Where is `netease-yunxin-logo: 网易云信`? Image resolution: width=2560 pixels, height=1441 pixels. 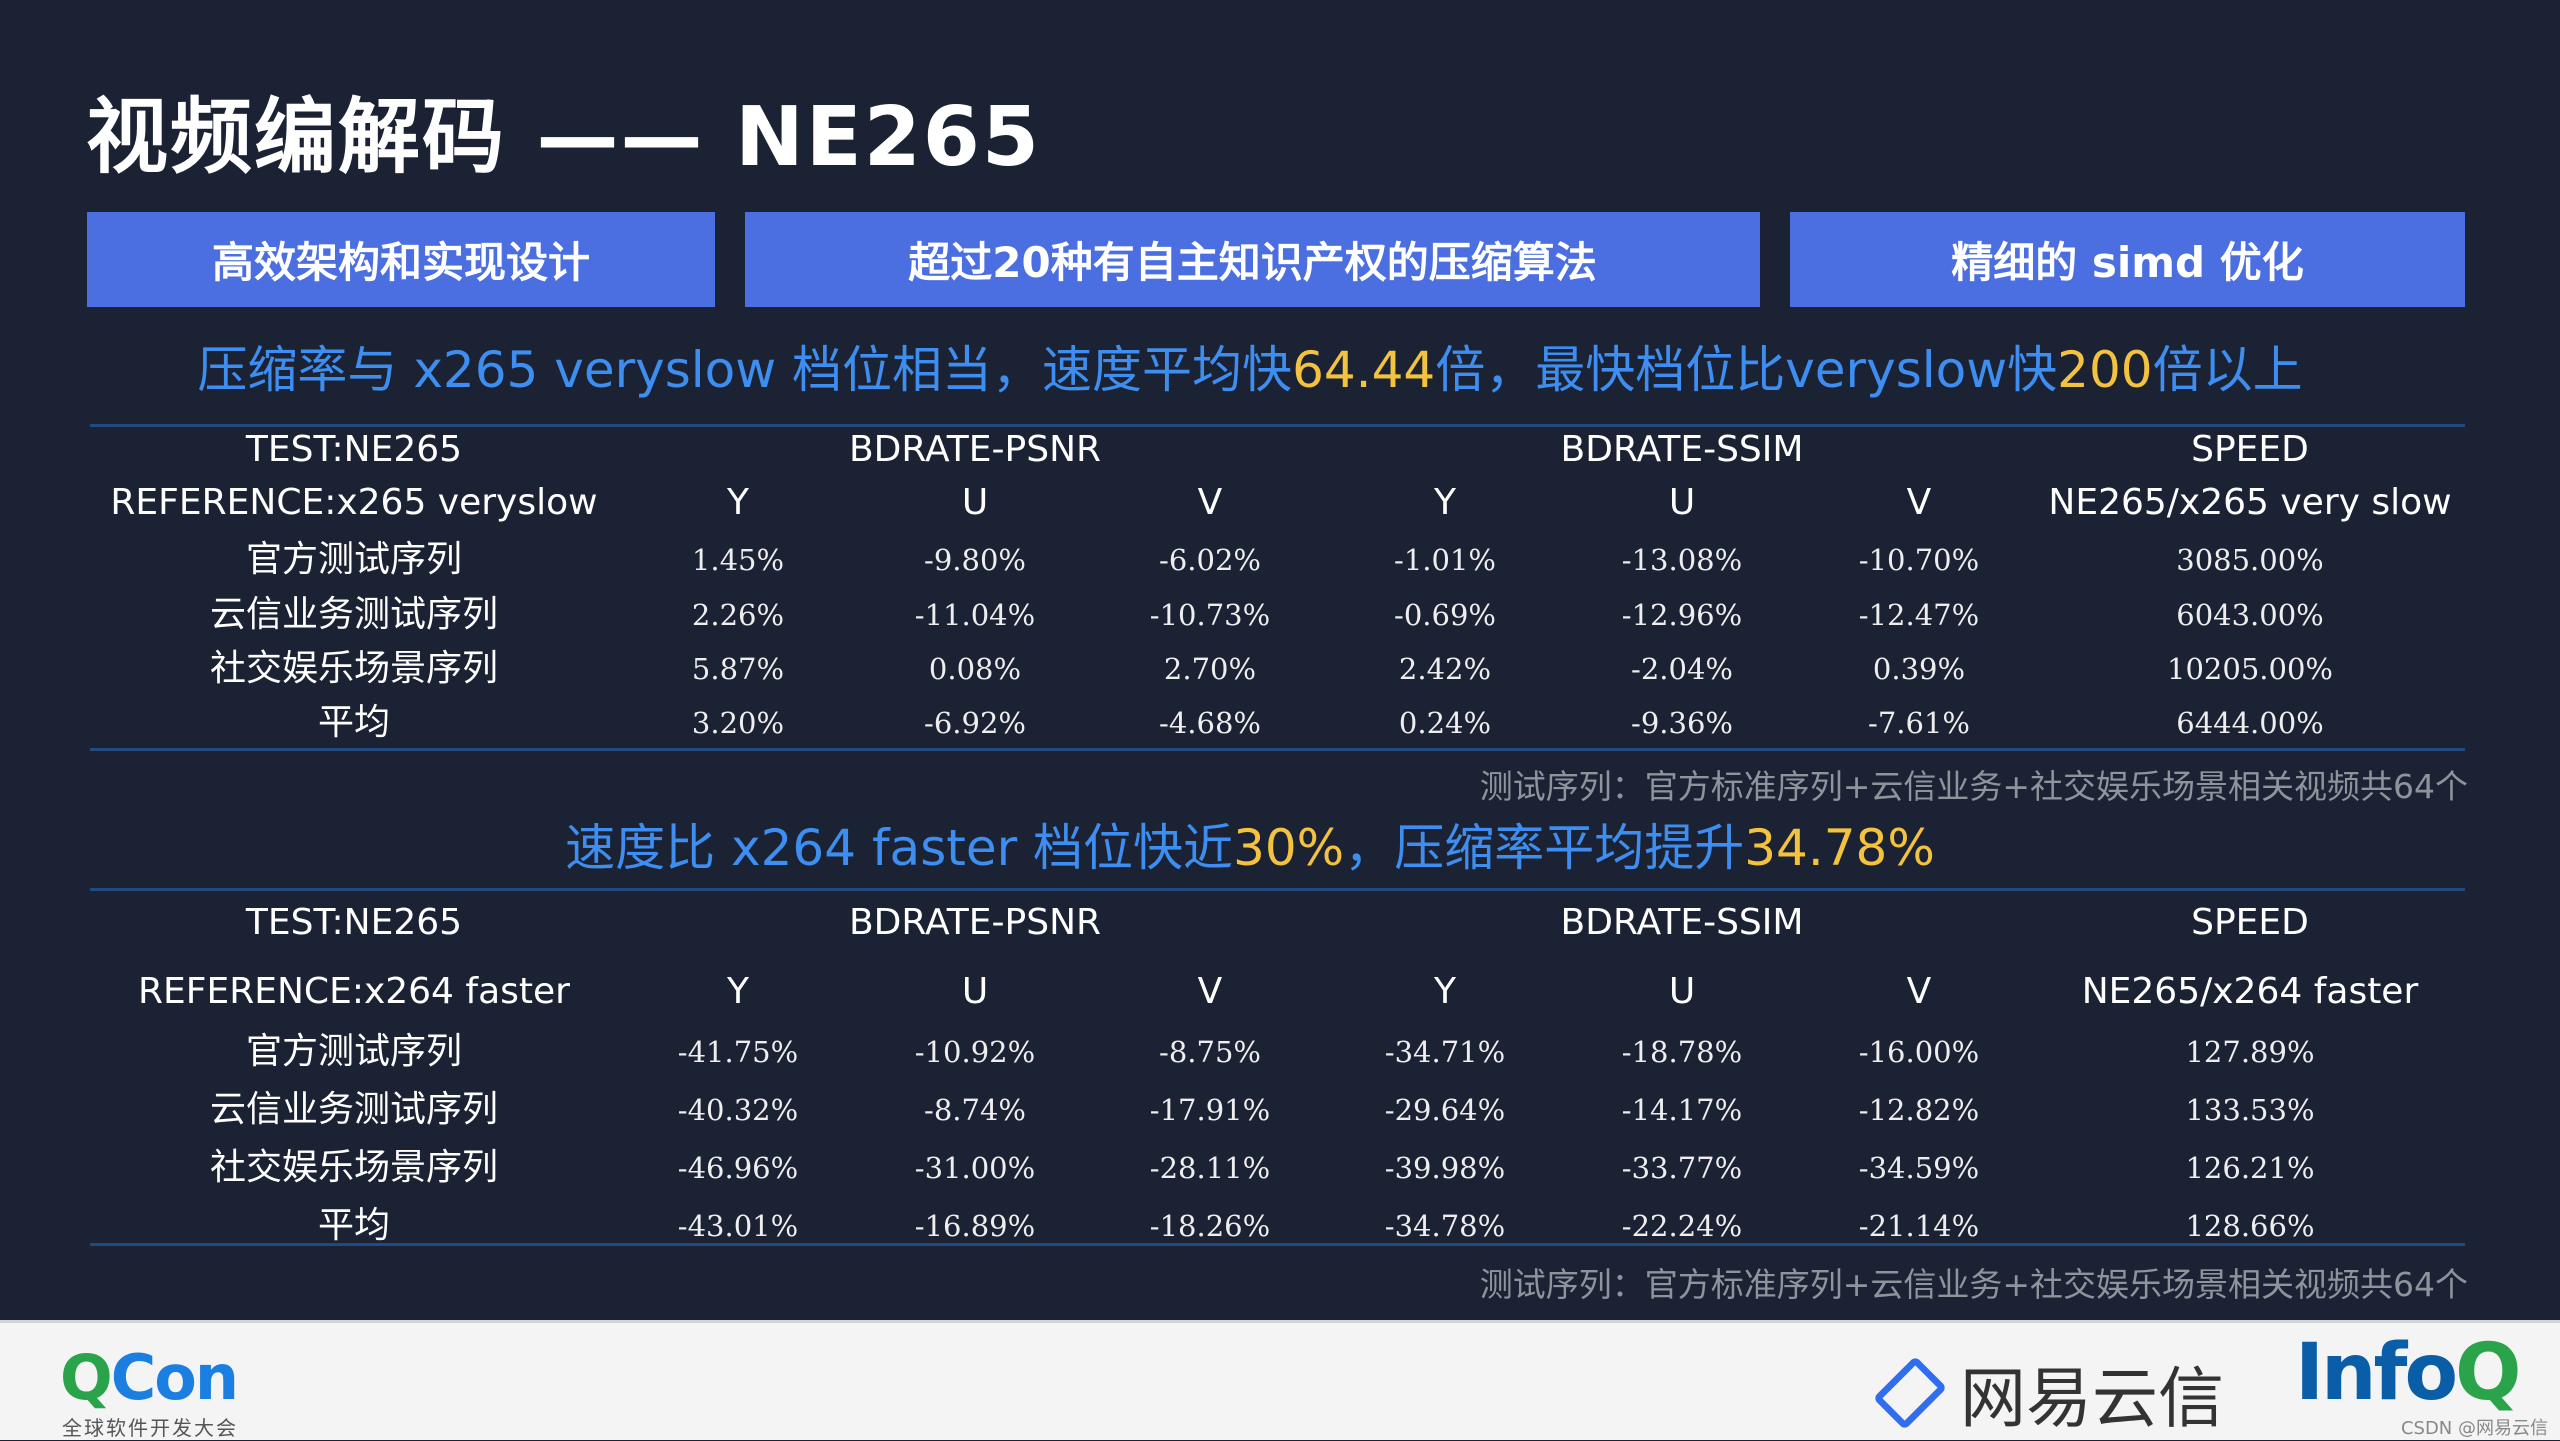
netease-yunxin-logo: 网易云信 is located at coordinates (2048, 1393).